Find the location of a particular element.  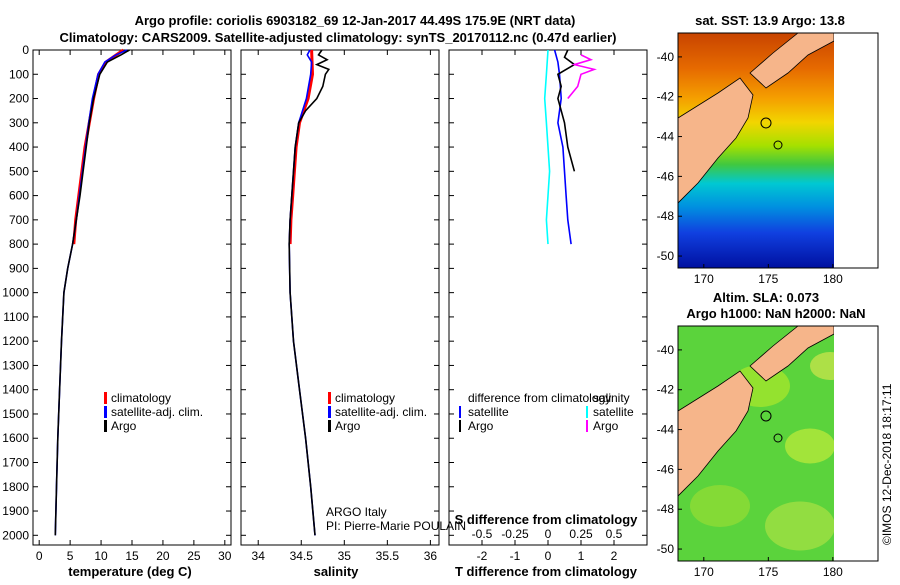

x-tick-label: 2 is located at coordinates (614, 556).